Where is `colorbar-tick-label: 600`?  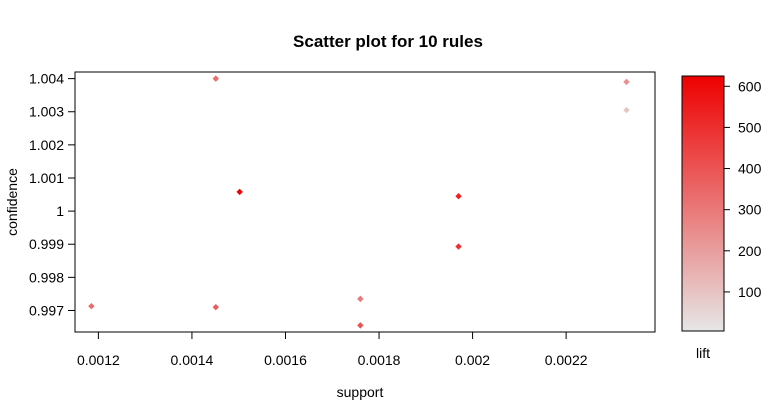 colorbar-tick-label: 600 is located at coordinates (750, 86).